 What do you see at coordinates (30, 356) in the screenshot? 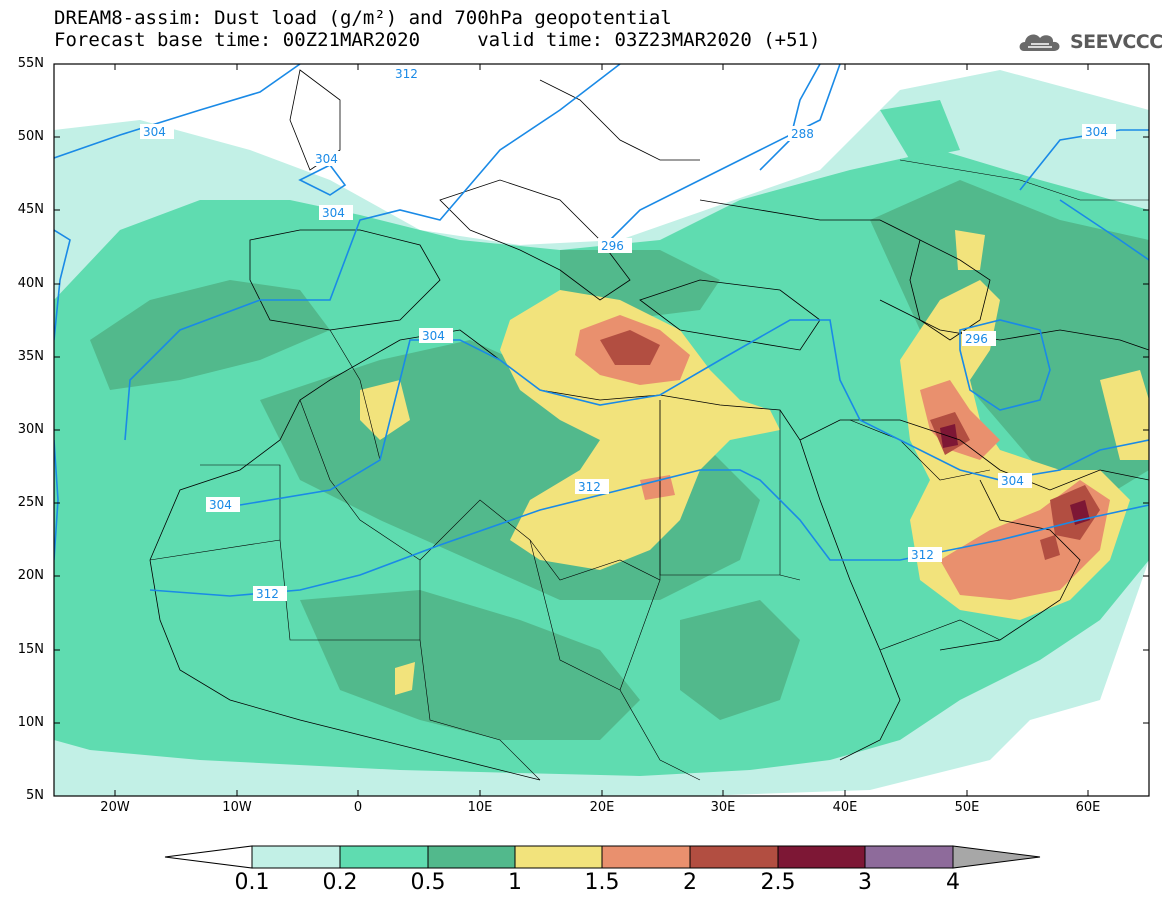
I see `lat-label: 35N` at bounding box center [30, 356].